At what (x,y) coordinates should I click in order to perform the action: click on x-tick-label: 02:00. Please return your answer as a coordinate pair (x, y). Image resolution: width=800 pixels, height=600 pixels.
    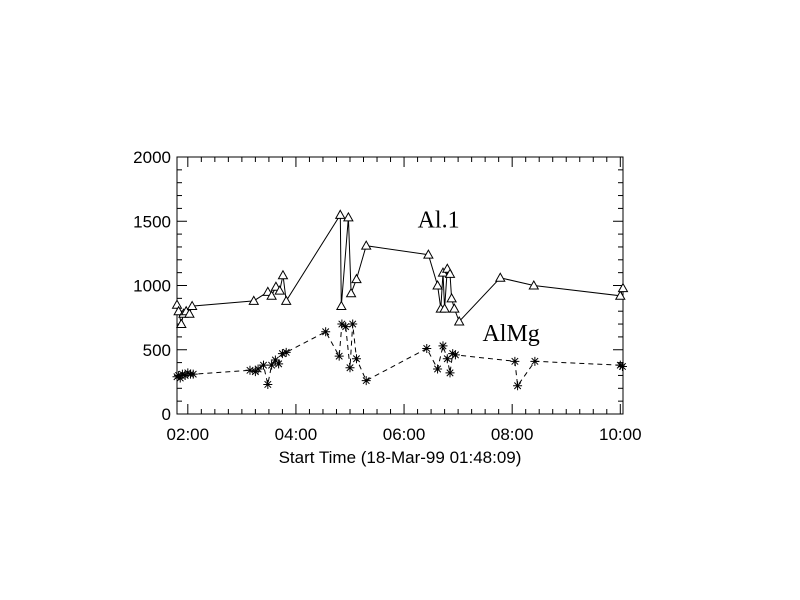
    Looking at the image, I should click on (188, 434).